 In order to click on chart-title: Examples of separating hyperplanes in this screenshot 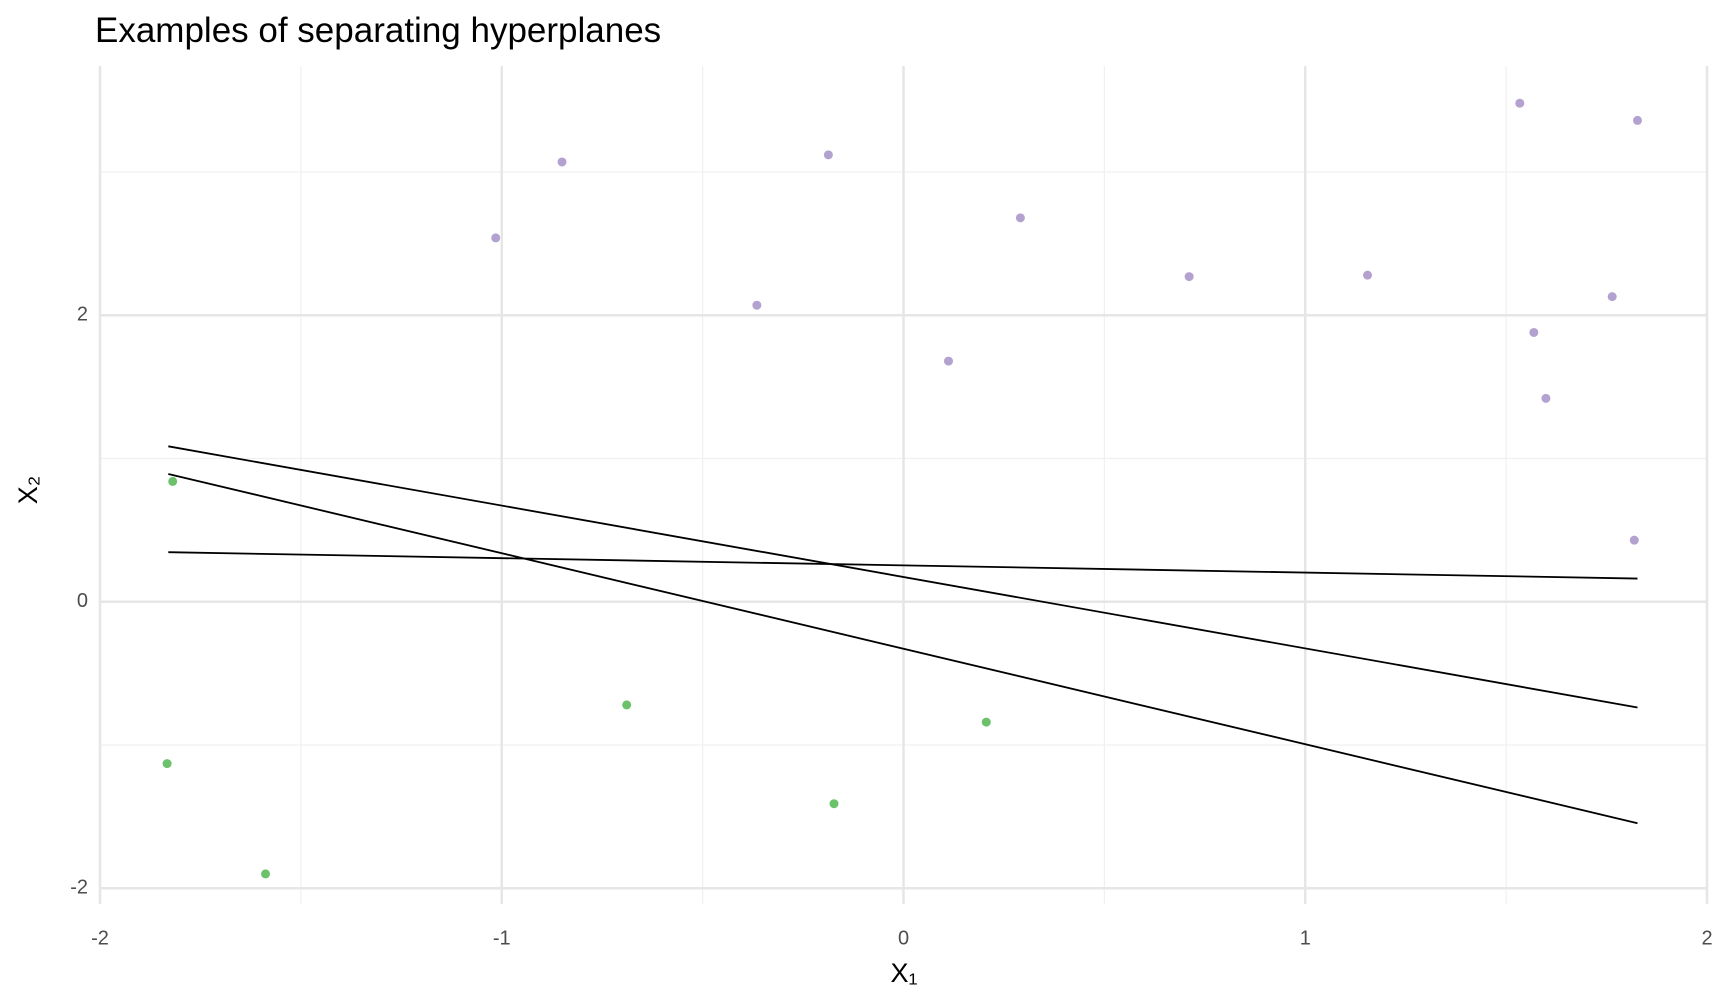, I will do `click(378, 30)`.